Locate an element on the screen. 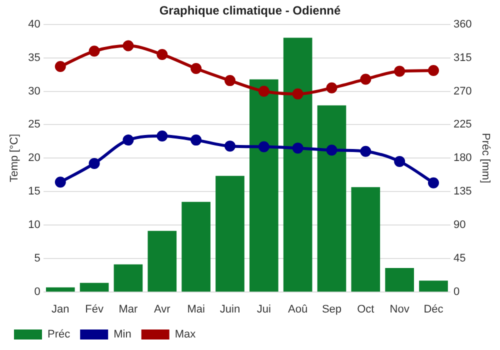 This screenshot has height=350, width=500. y-tick-label: 15 is located at coordinates (34, 192).